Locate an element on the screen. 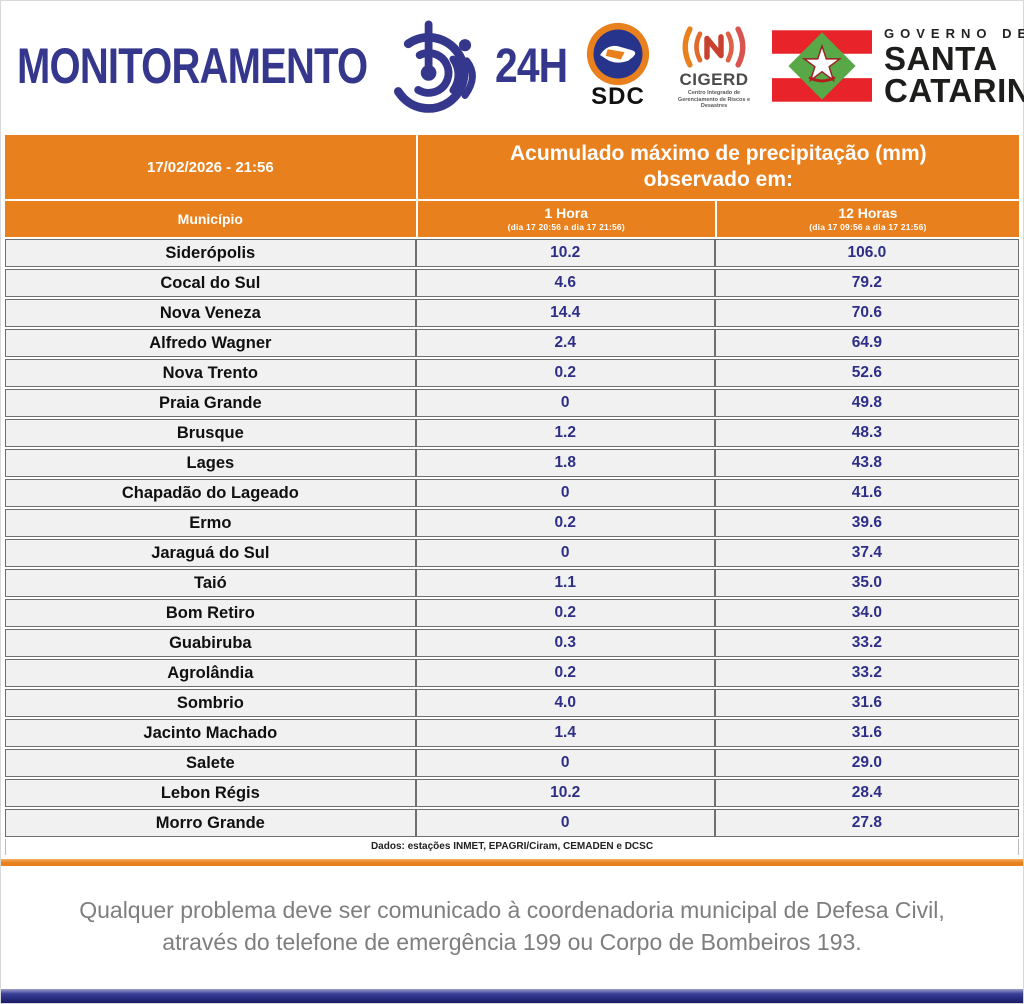 The image size is (1024, 1004). precip-12h-cell: 70.6 is located at coordinates (866, 313).